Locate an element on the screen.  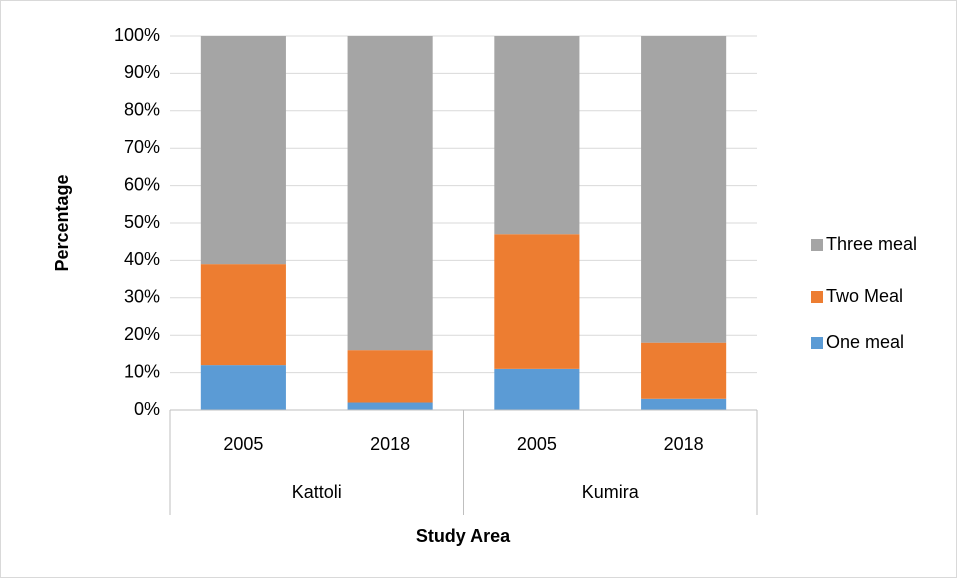
y-tick-label: 80% is located at coordinates (142, 110).